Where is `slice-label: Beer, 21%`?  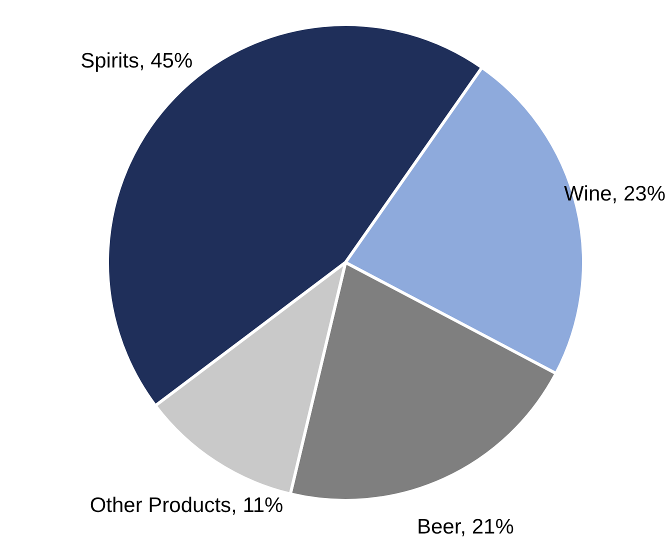
slice-label: Beer, 21% is located at coordinates (465, 526).